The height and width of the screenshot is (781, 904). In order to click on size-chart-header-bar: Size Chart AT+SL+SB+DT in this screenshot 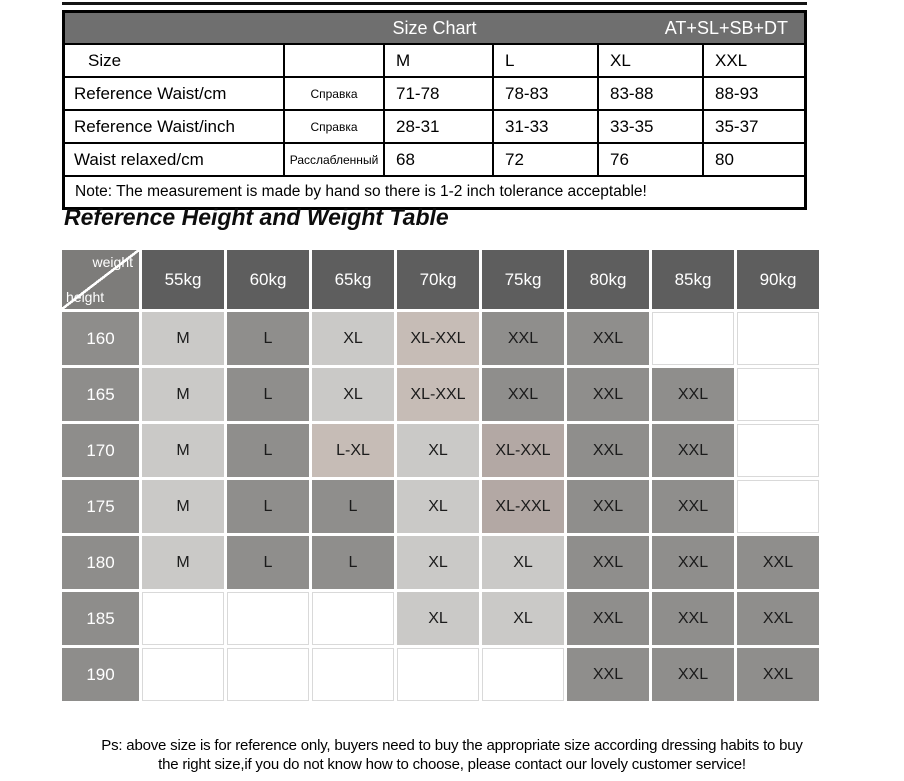, I will do `click(434, 28)`.